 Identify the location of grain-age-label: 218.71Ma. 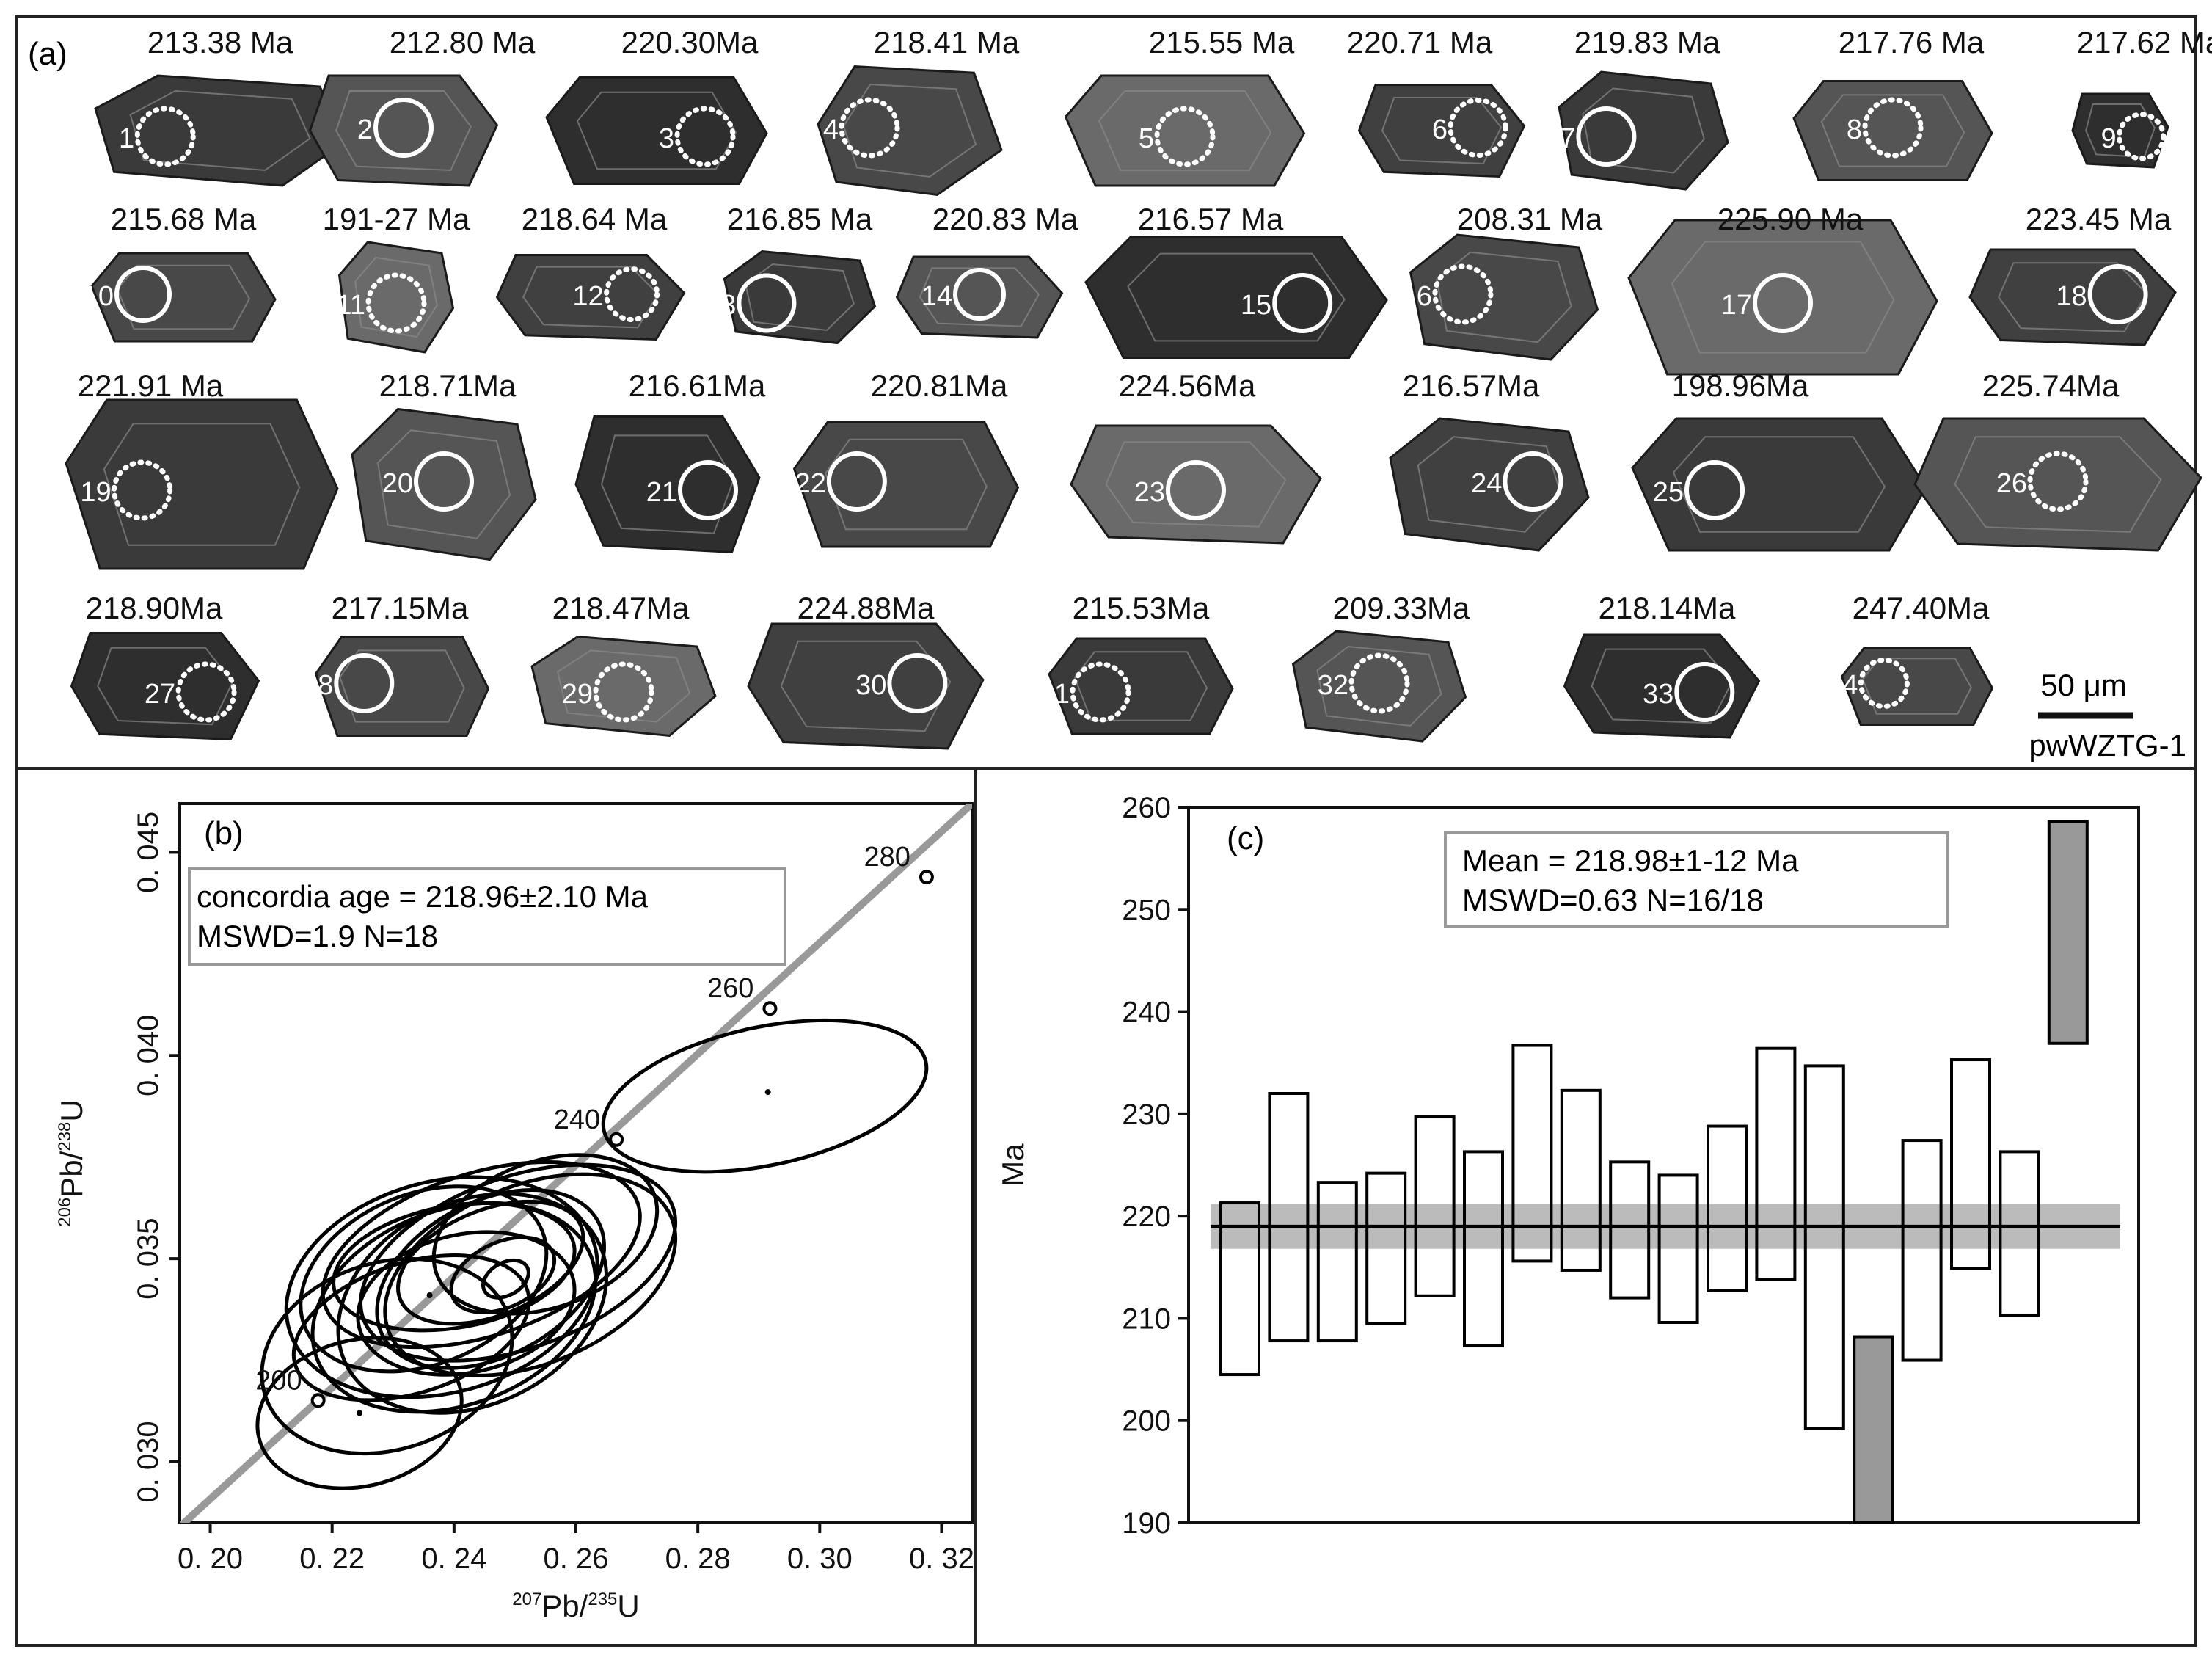
(448, 385).